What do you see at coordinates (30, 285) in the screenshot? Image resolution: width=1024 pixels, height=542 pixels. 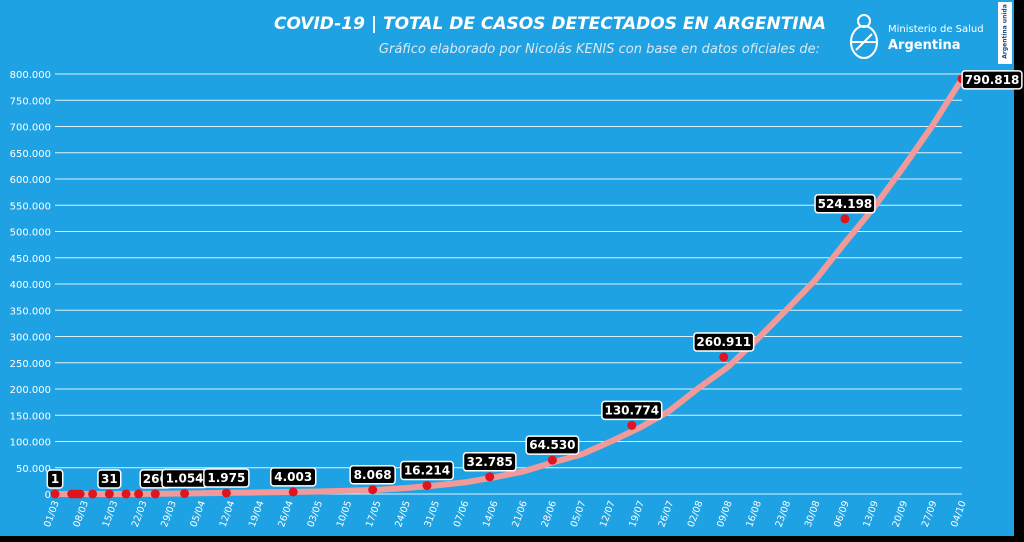 I see `y-tick-label: 400.000` at bounding box center [30, 285].